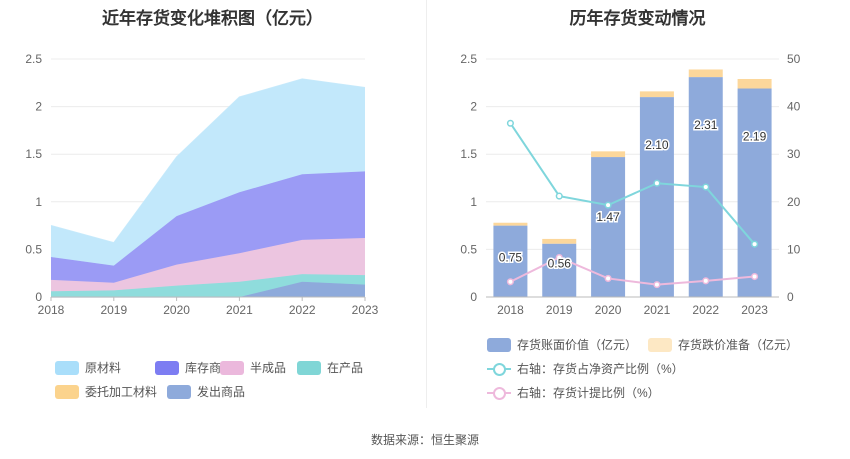  Describe the element at coordinates (588, 393) in the screenshot. I see `legend-label: 右轴：存货计提比例（%）` at that location.